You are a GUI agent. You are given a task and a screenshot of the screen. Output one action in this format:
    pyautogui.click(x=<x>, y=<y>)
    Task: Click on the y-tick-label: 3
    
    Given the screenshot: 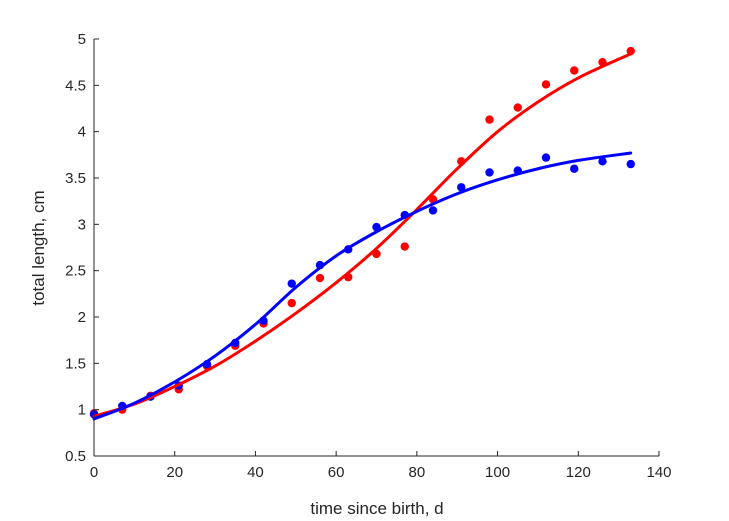 What is the action you would take?
    pyautogui.click(x=82, y=224)
    